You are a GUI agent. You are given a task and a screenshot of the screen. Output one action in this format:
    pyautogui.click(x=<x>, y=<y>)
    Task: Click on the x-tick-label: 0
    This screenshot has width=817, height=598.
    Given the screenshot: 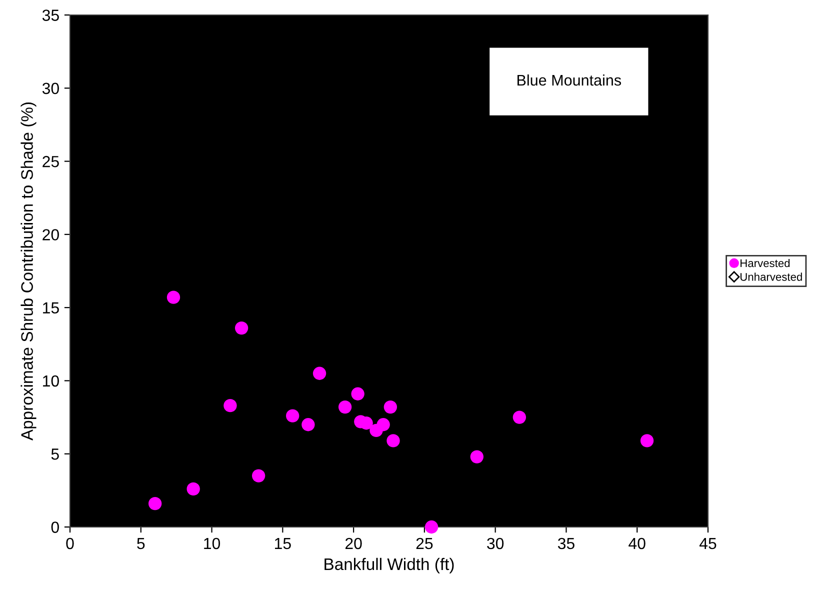 What is the action you would take?
    pyautogui.click(x=70, y=544)
    